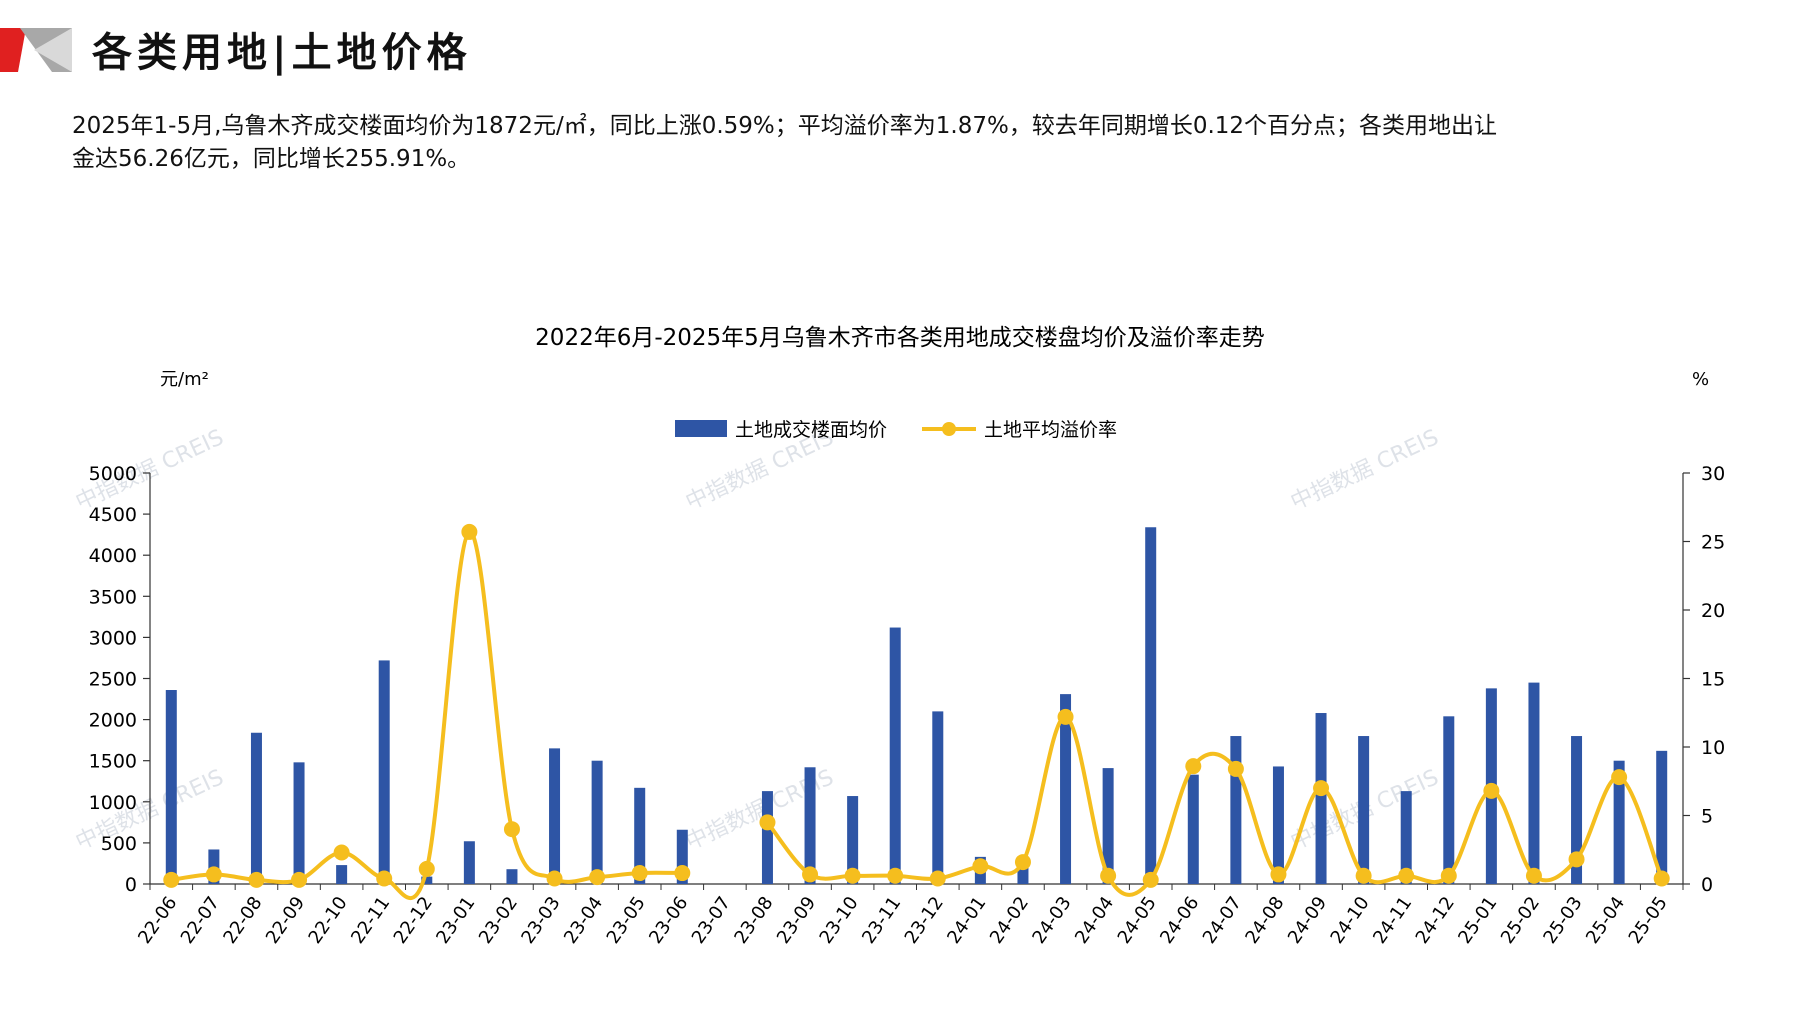 This screenshot has height=1010, width=1797. What do you see at coordinates (1392, 920) in the screenshot?
I see `x-label-24-11: 24-11` at bounding box center [1392, 920].